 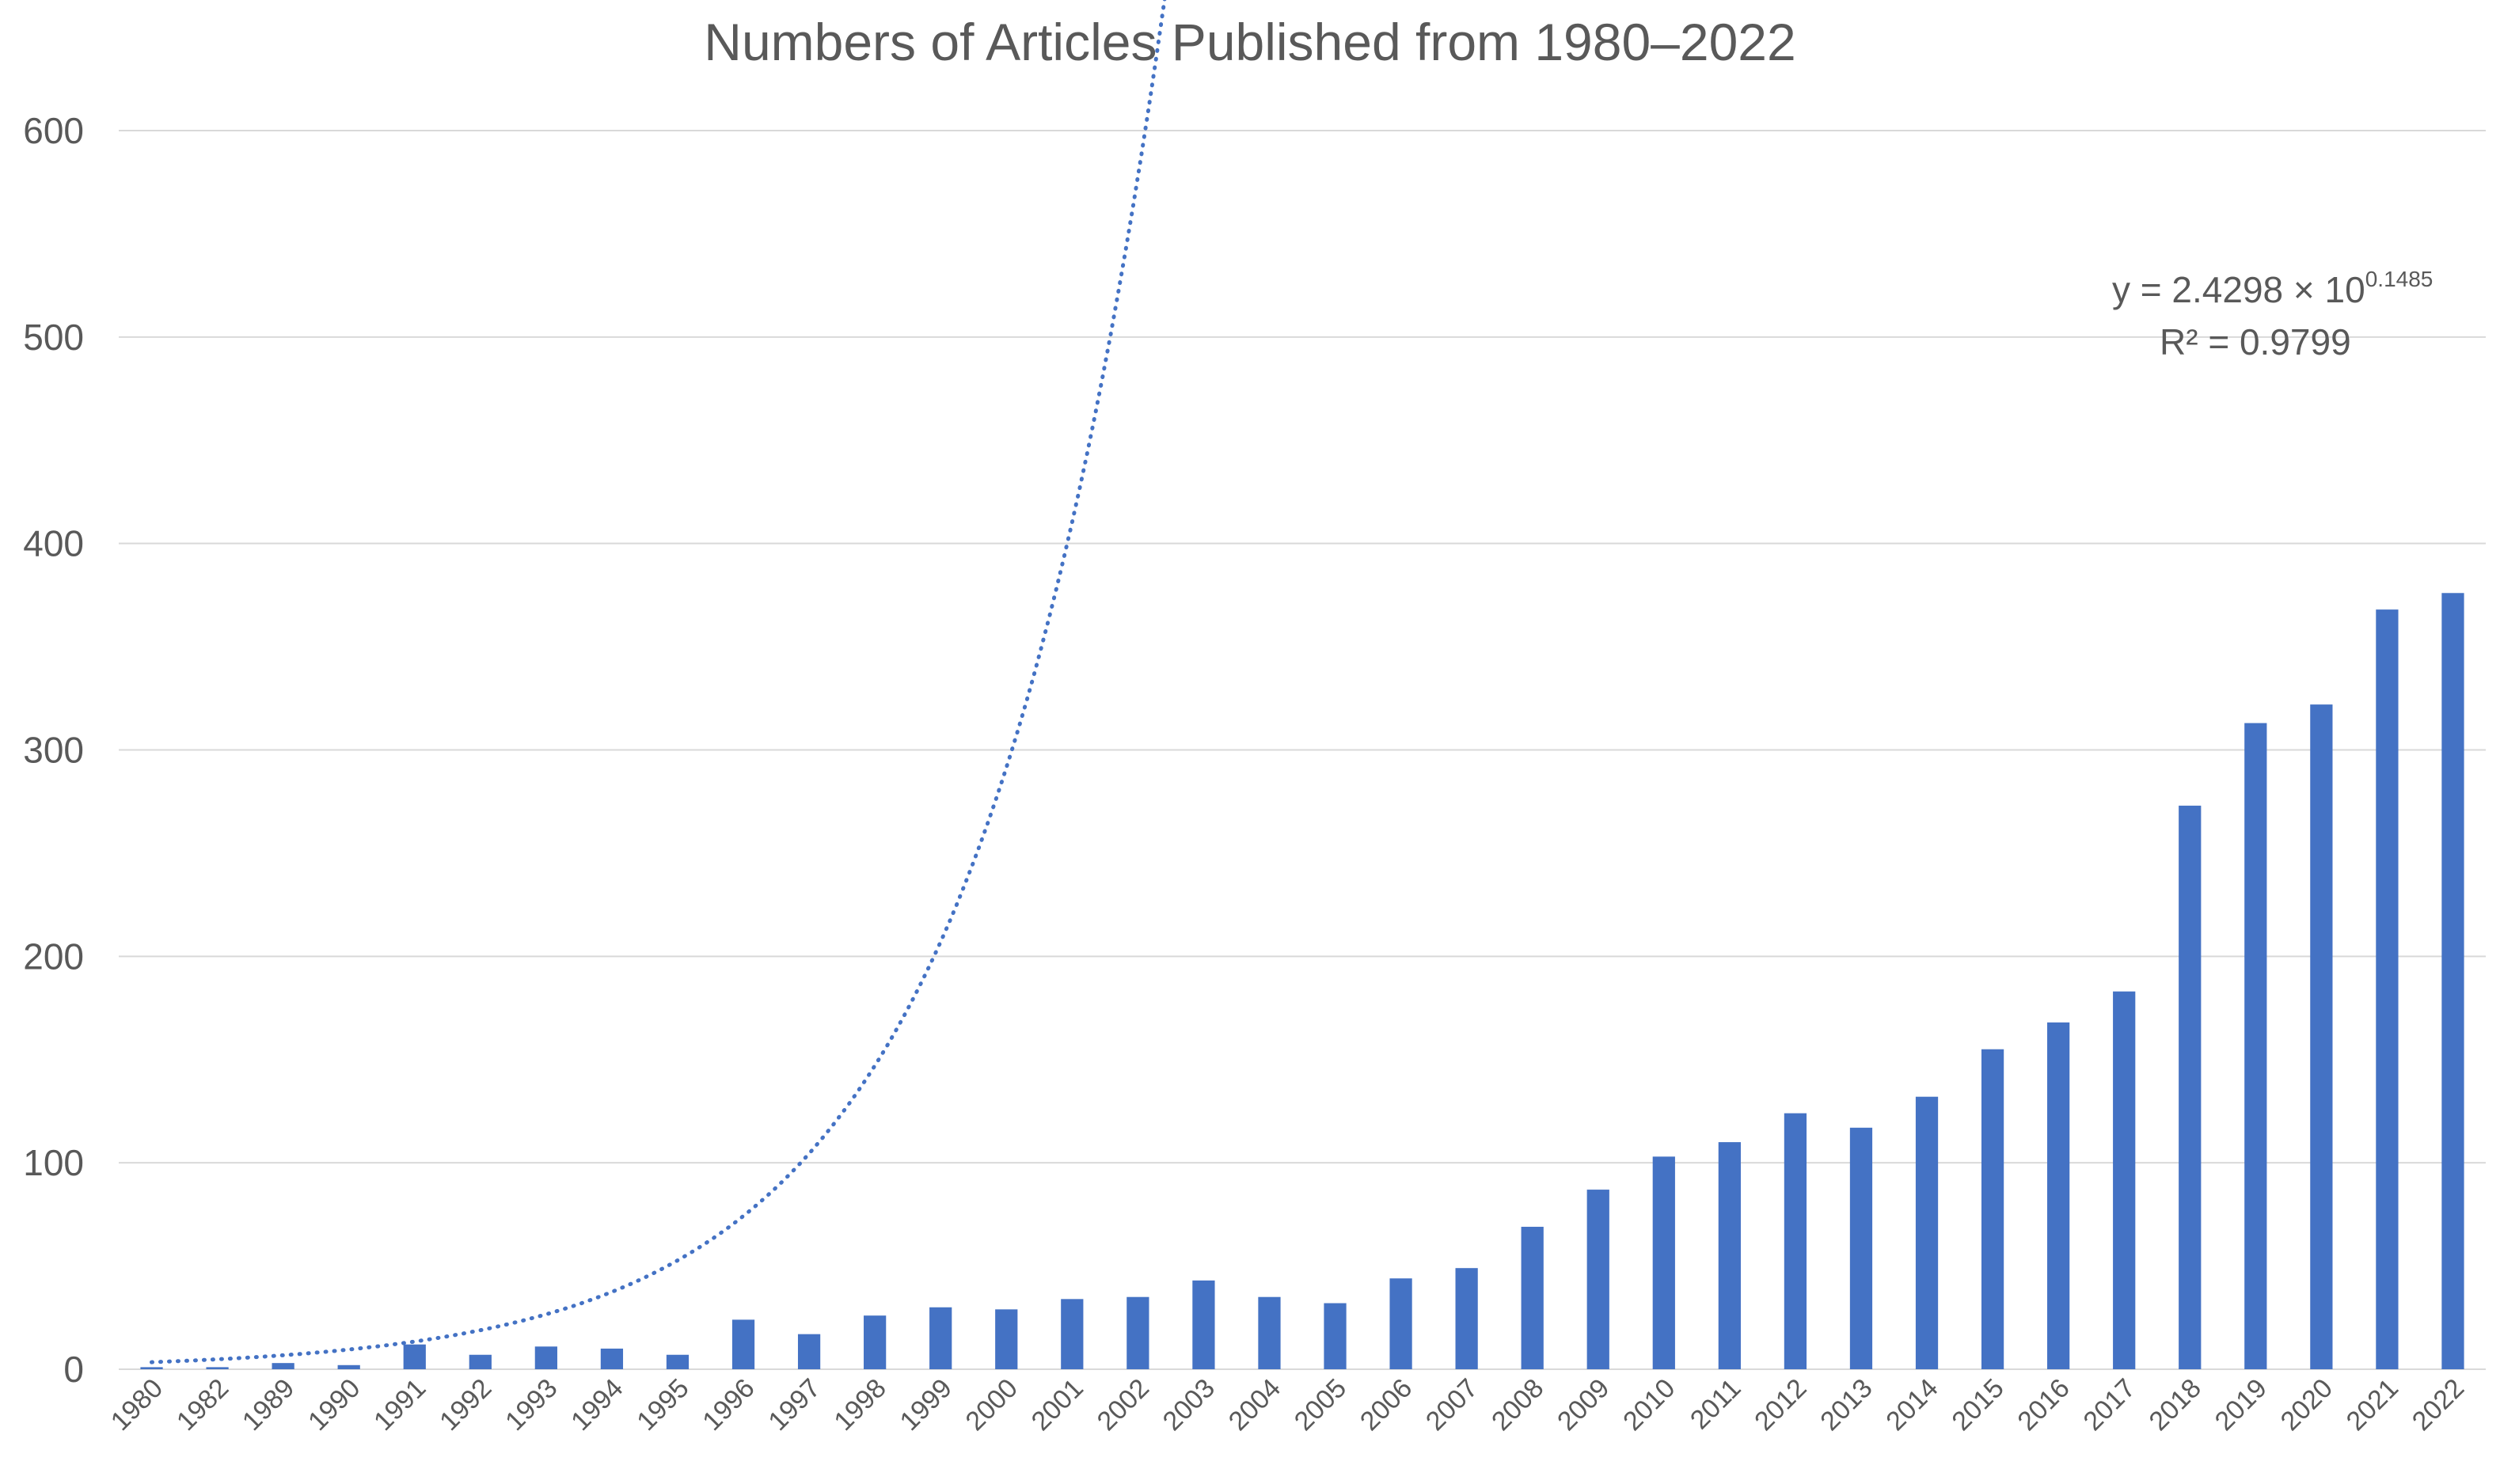 I want to click on trendline-equation-main: y = 2.4298 × 10, so click(x=2238, y=289).